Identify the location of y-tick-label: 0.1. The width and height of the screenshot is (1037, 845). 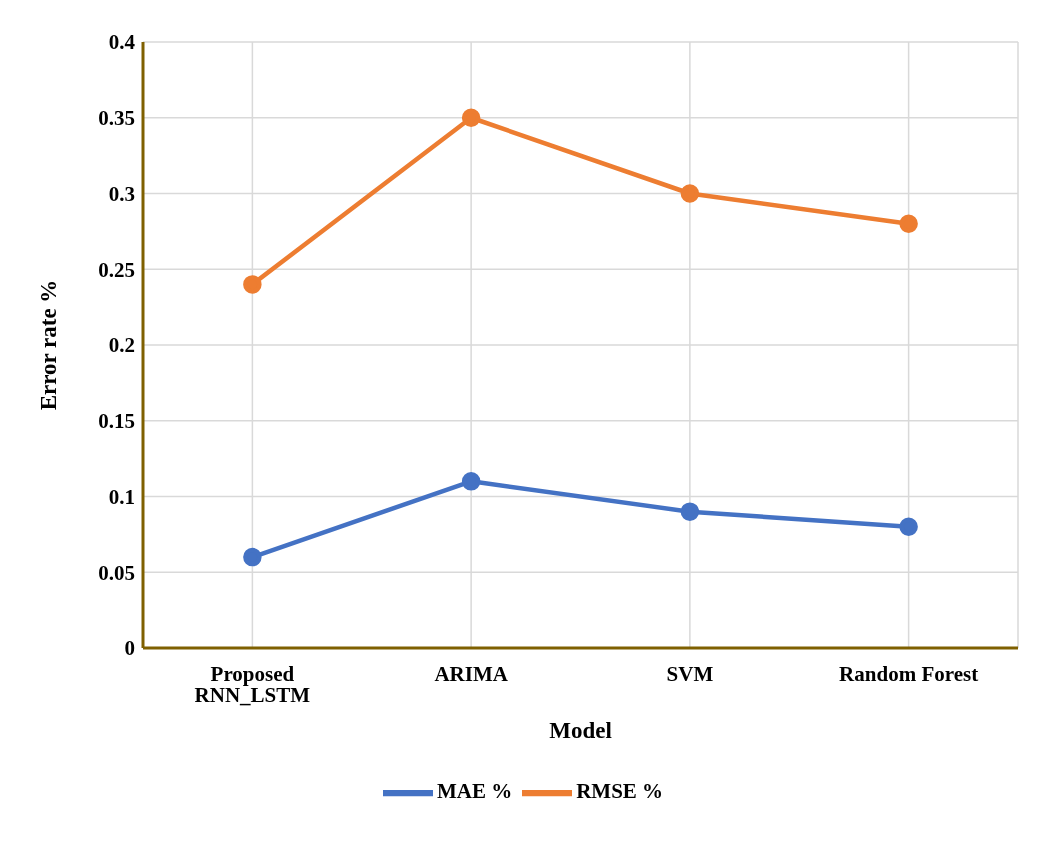
(121, 496).